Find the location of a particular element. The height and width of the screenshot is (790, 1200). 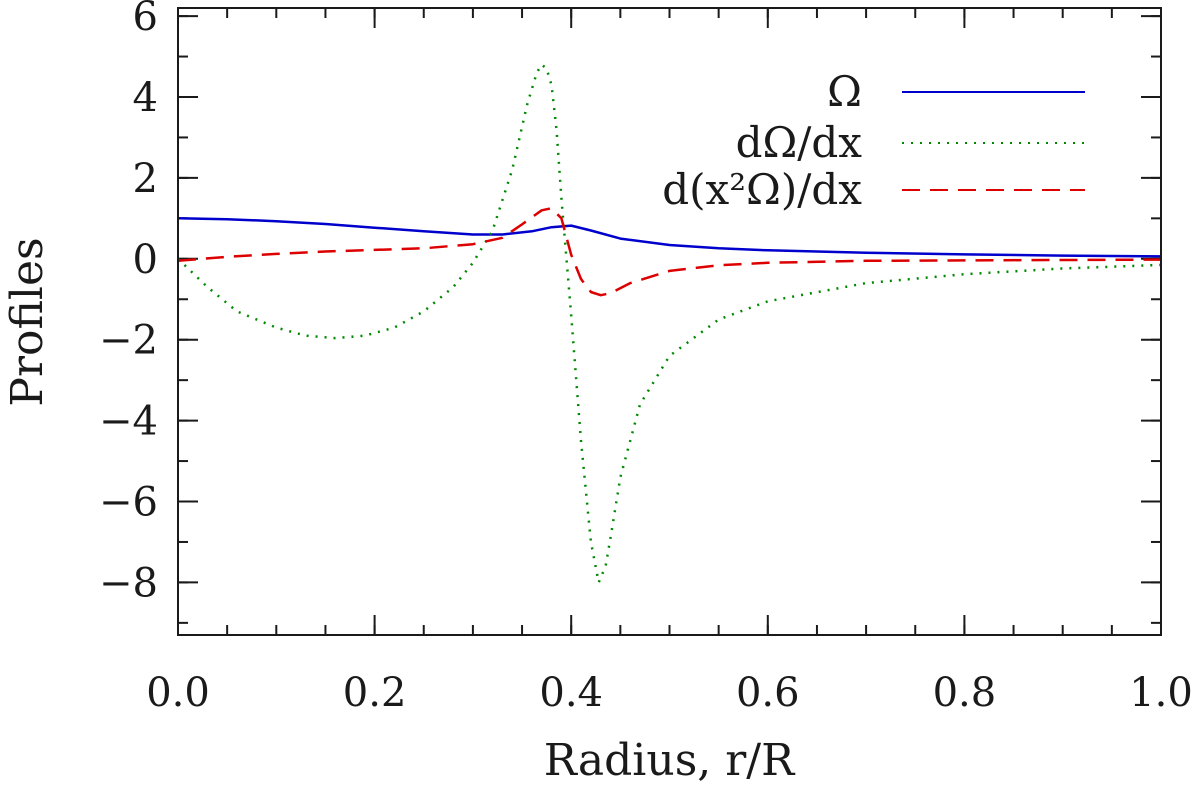

x-tick-label: 0.2 is located at coordinates (375, 693).